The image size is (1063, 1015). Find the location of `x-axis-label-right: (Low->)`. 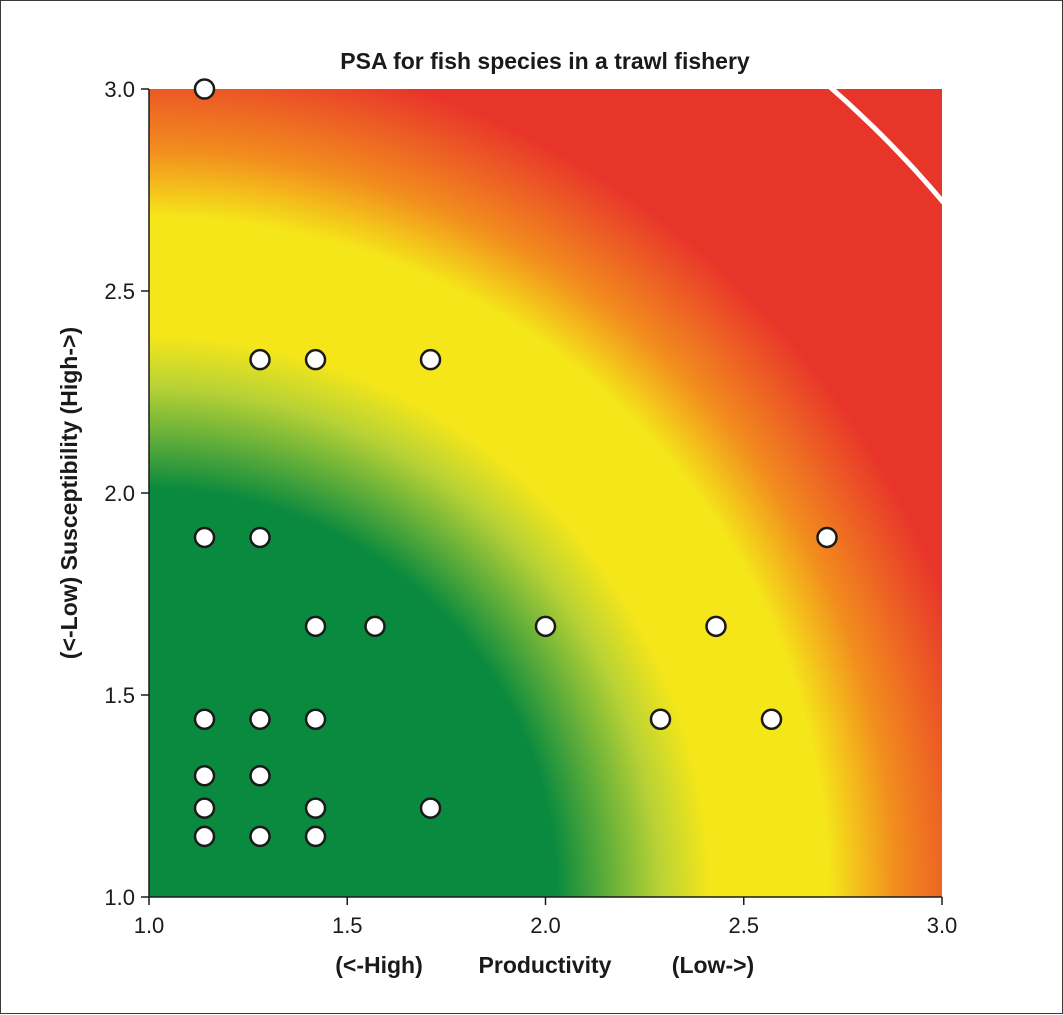

x-axis-label-right: (Low->) is located at coordinates (713, 965).